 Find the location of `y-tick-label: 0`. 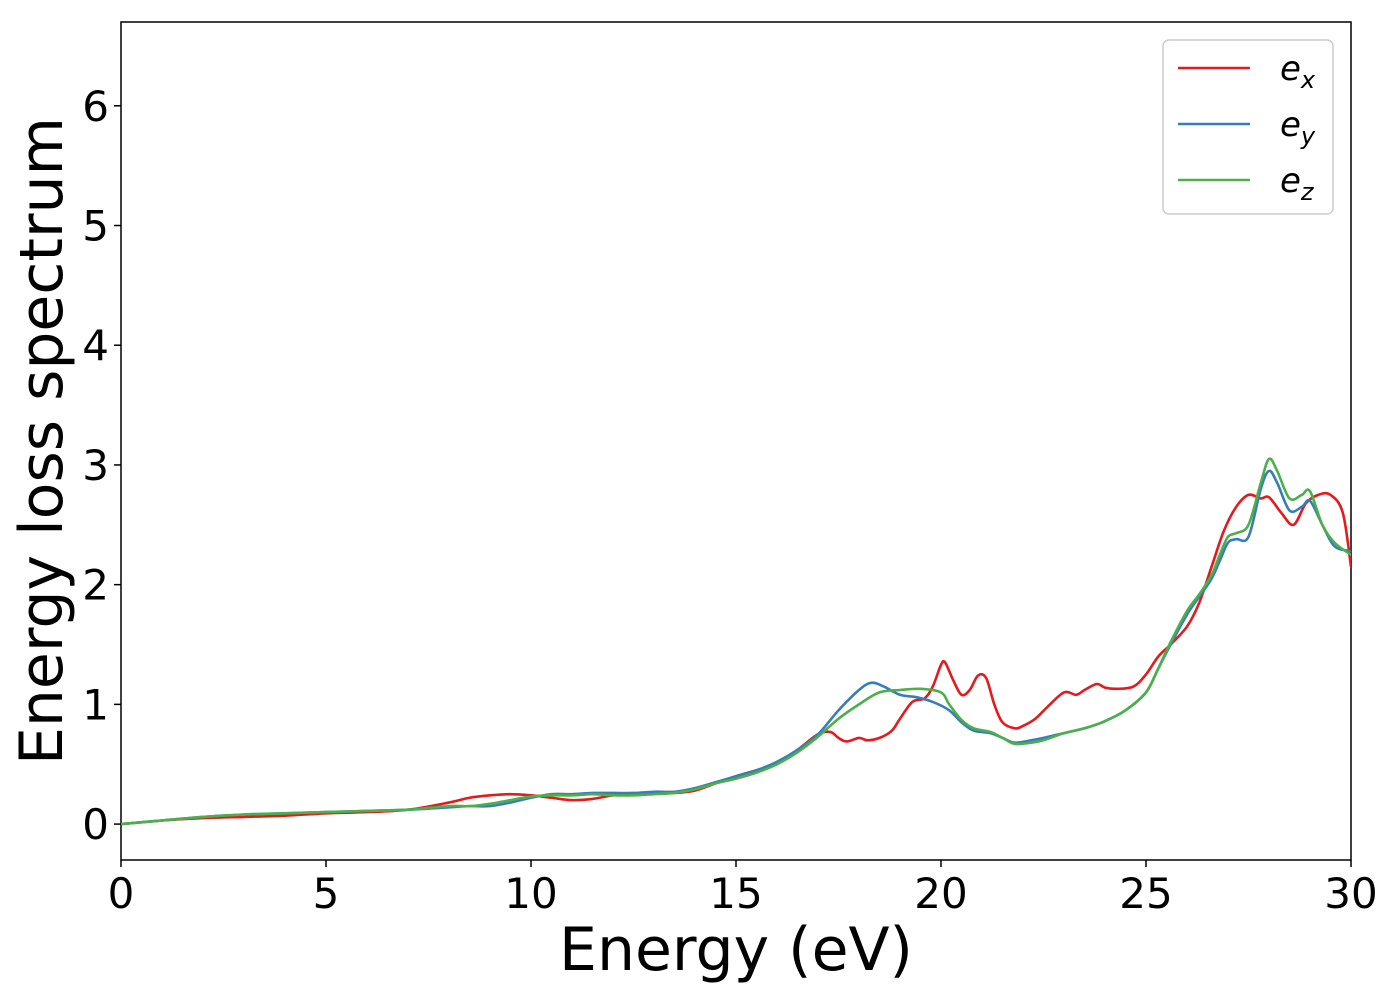

y-tick-label: 0 is located at coordinates (95, 824).